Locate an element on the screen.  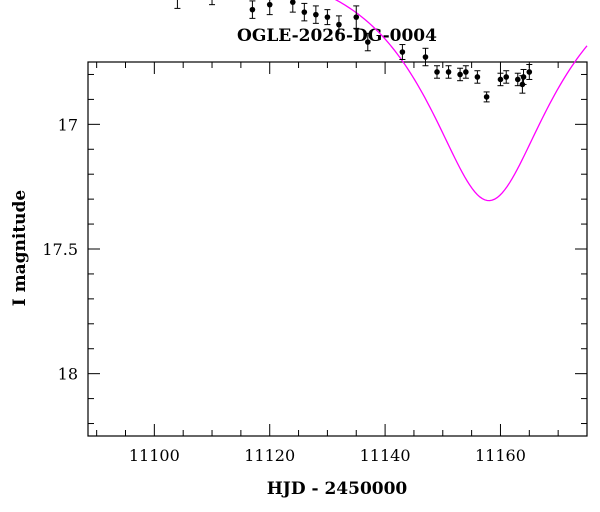
y-axis-label: I magnitude is located at coordinates (20, 248).